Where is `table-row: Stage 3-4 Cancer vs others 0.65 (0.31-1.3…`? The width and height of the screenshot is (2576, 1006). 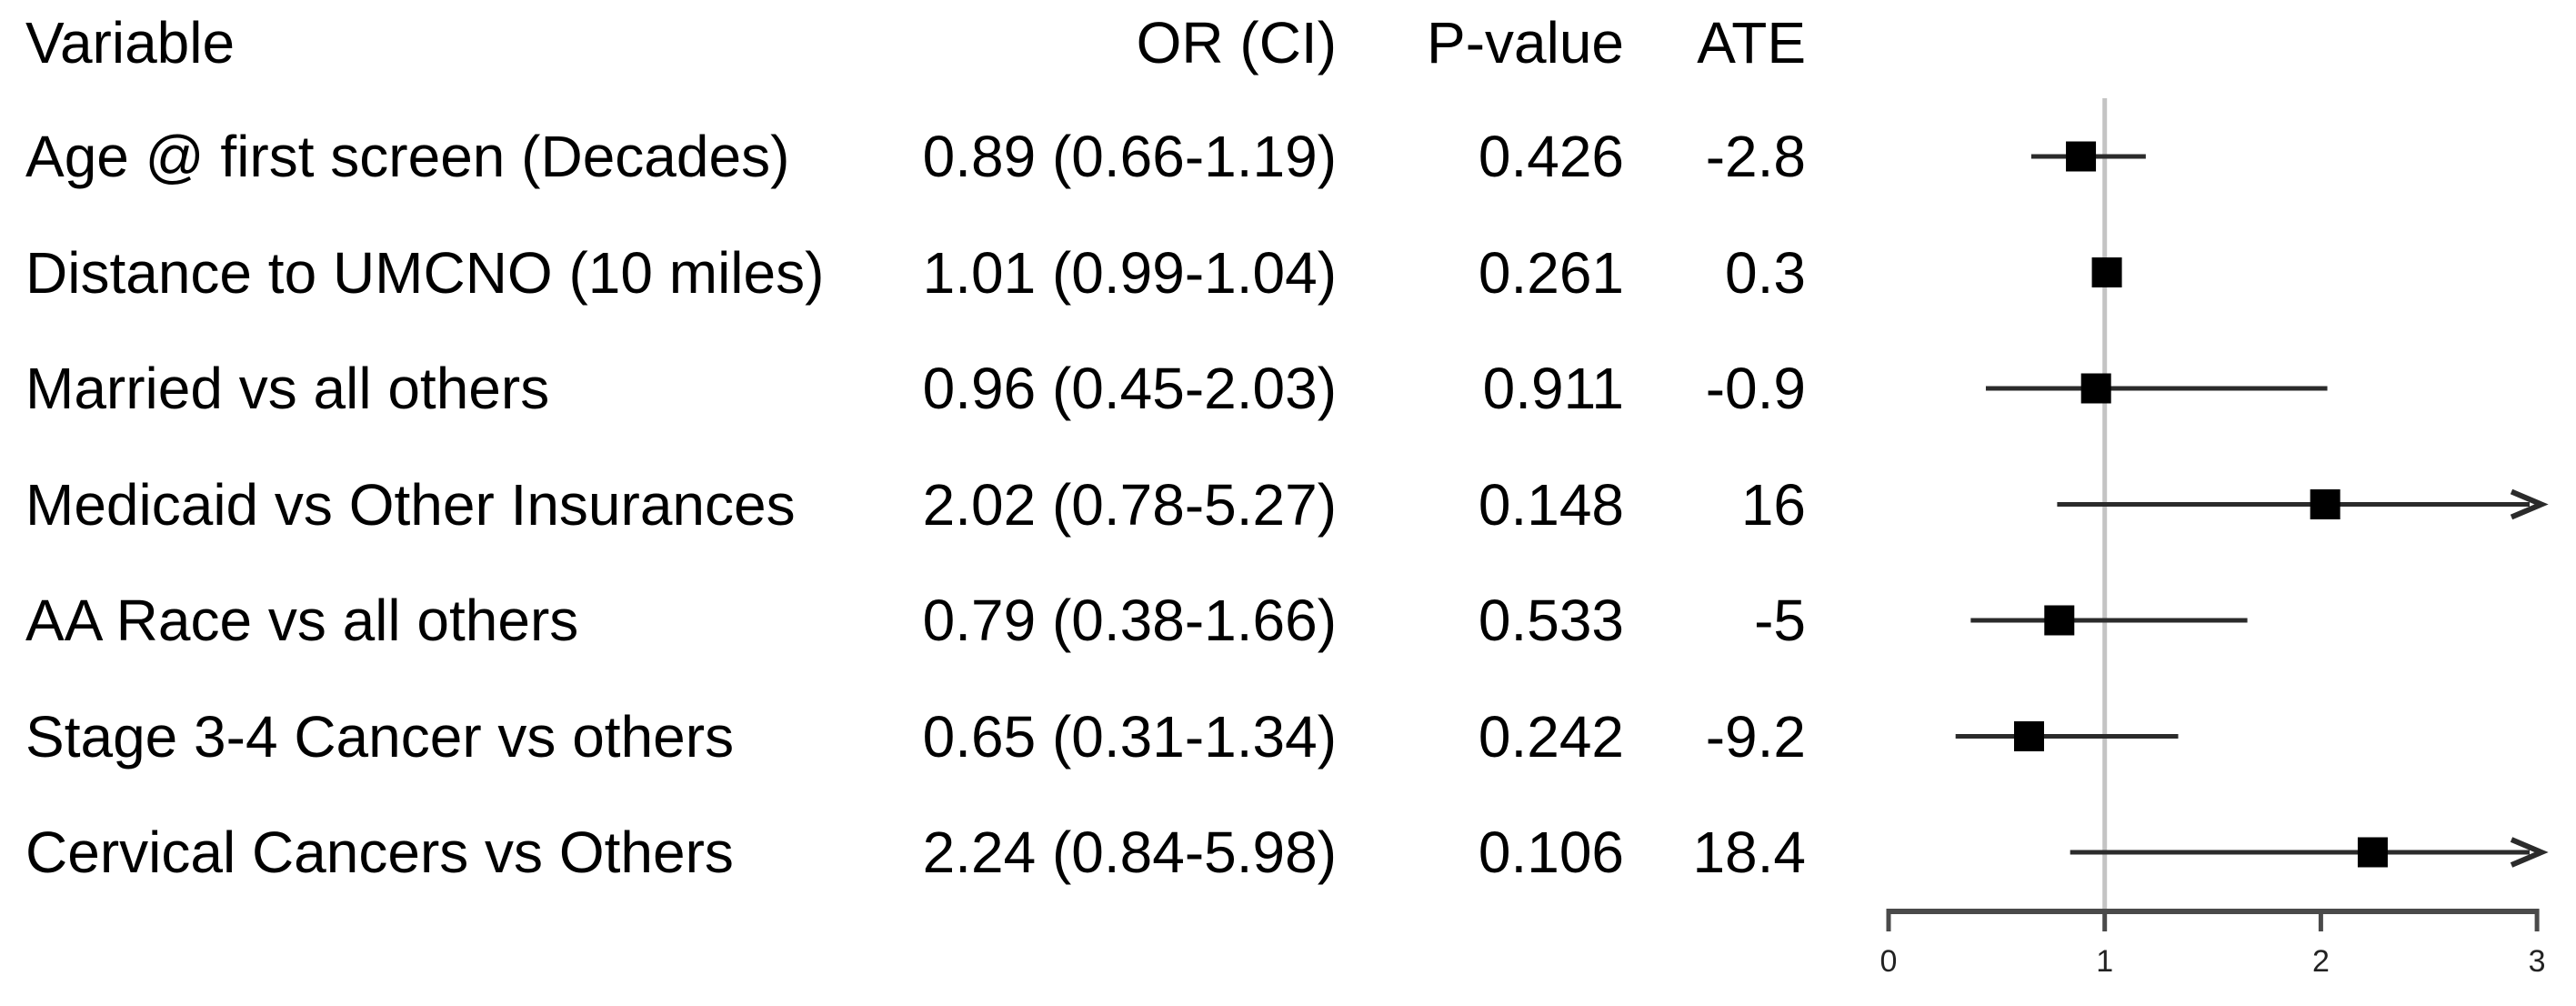
table-row: Stage 3-4 Cancer vs others 0.65 (0.31-1.3… is located at coordinates (1288, 736).